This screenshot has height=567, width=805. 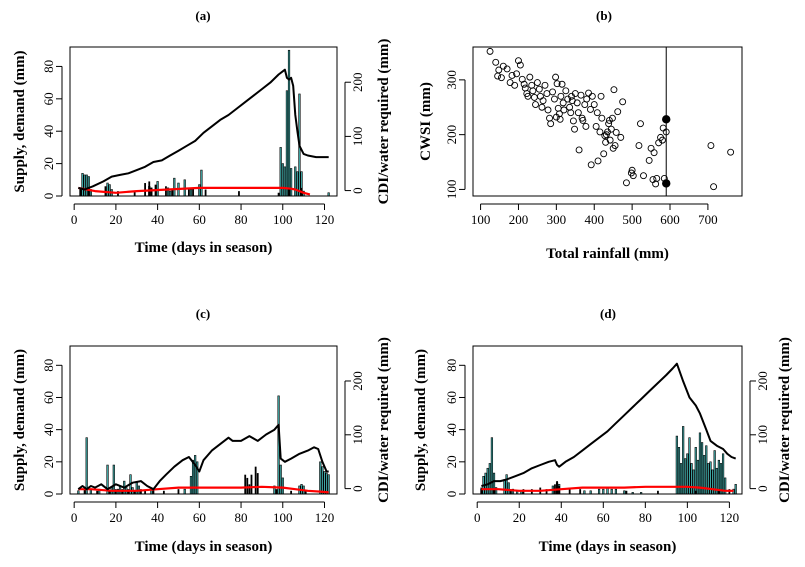 What do you see at coordinates (594, 219) in the screenshot?
I see `x-tick-label: 400` at bounding box center [594, 219].